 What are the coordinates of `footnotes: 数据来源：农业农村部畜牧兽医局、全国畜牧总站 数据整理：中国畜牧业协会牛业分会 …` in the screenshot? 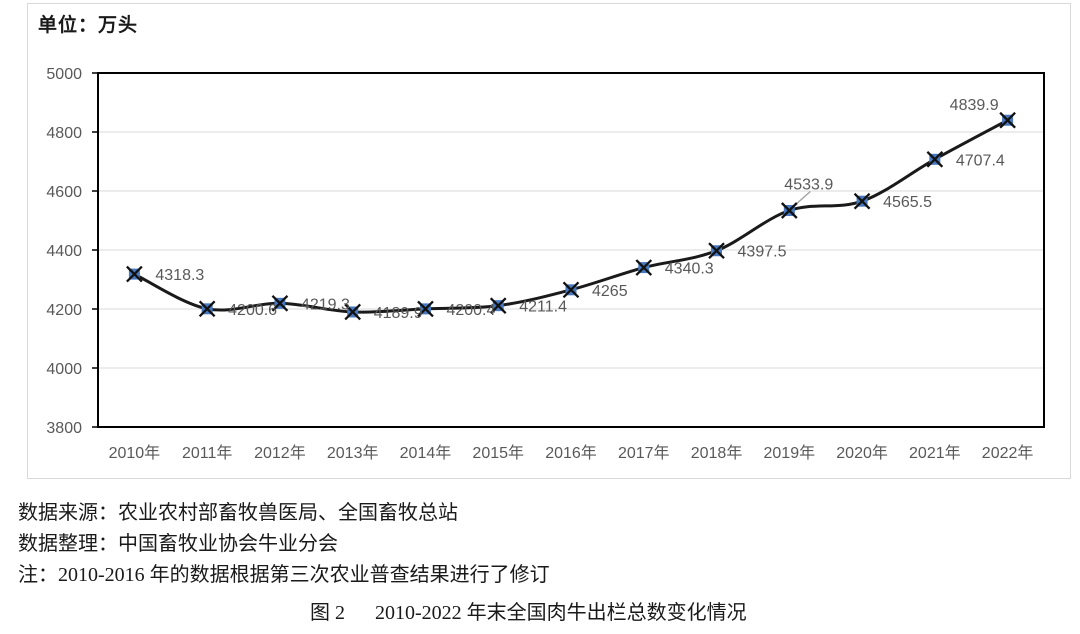 It's located at (540, 544).